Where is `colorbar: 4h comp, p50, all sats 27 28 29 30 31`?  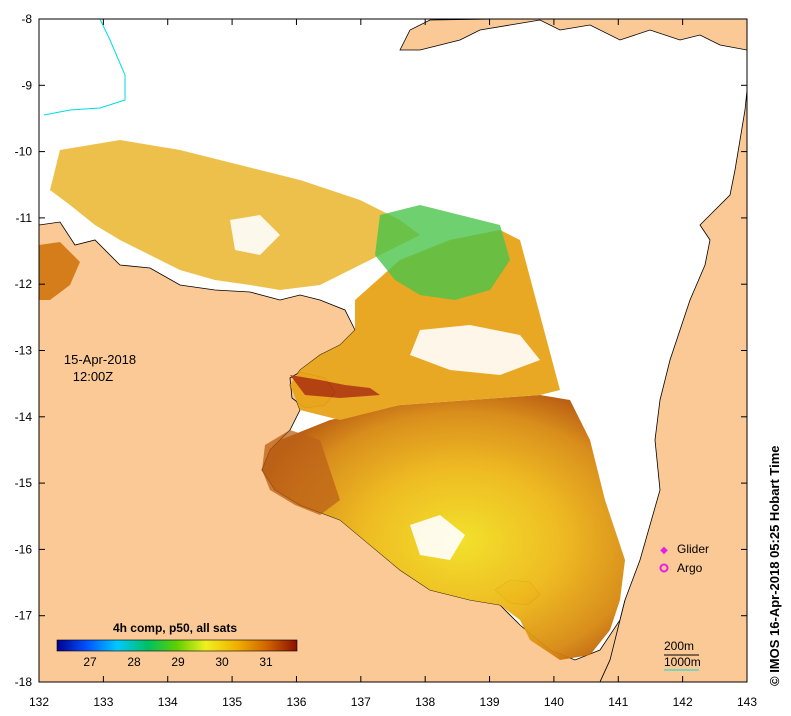
colorbar: 4h comp, p50, all sats 27 28 29 30 31 is located at coordinates (177, 645).